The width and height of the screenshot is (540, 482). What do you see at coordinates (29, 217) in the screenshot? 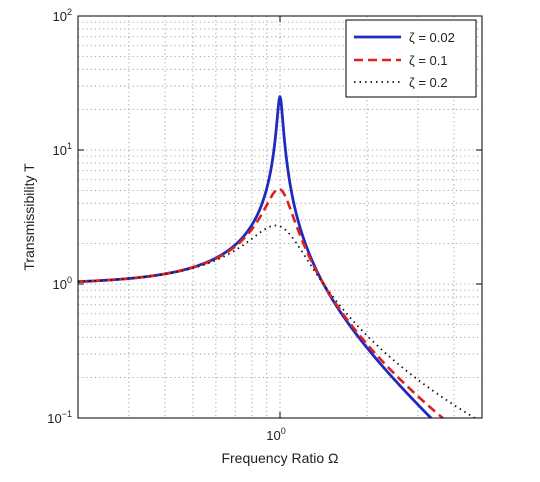
I see `y-axis-label: Transmissibility T` at bounding box center [29, 217].